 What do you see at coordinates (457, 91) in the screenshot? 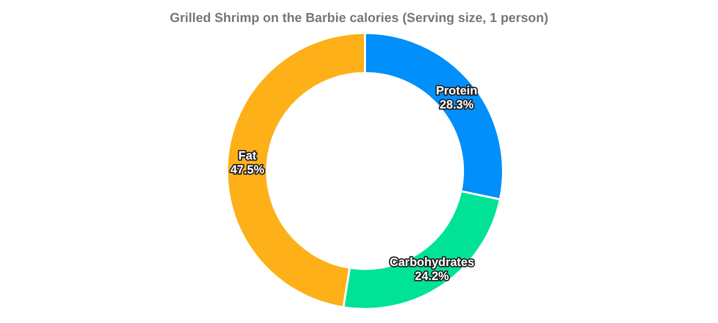
I see `slice-label: Protein` at bounding box center [457, 91].